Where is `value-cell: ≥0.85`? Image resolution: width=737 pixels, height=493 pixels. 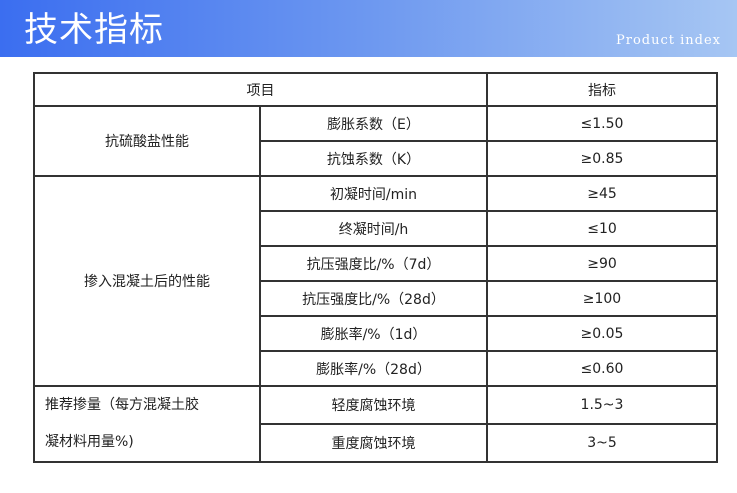 value-cell: ≥0.85 is located at coordinates (602, 158).